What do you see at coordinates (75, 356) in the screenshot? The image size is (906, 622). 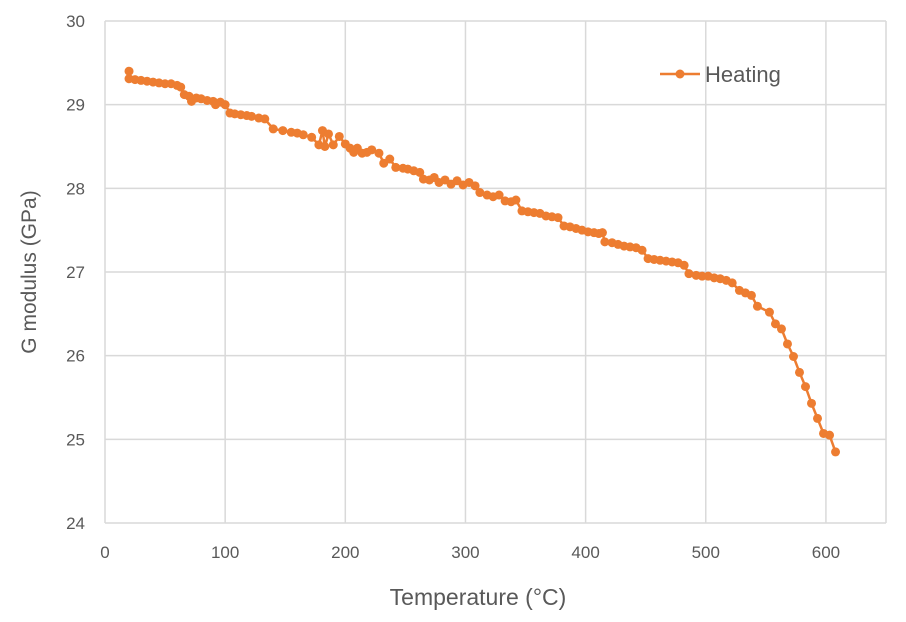 I see `y-tick-label: 26` at bounding box center [75, 356].